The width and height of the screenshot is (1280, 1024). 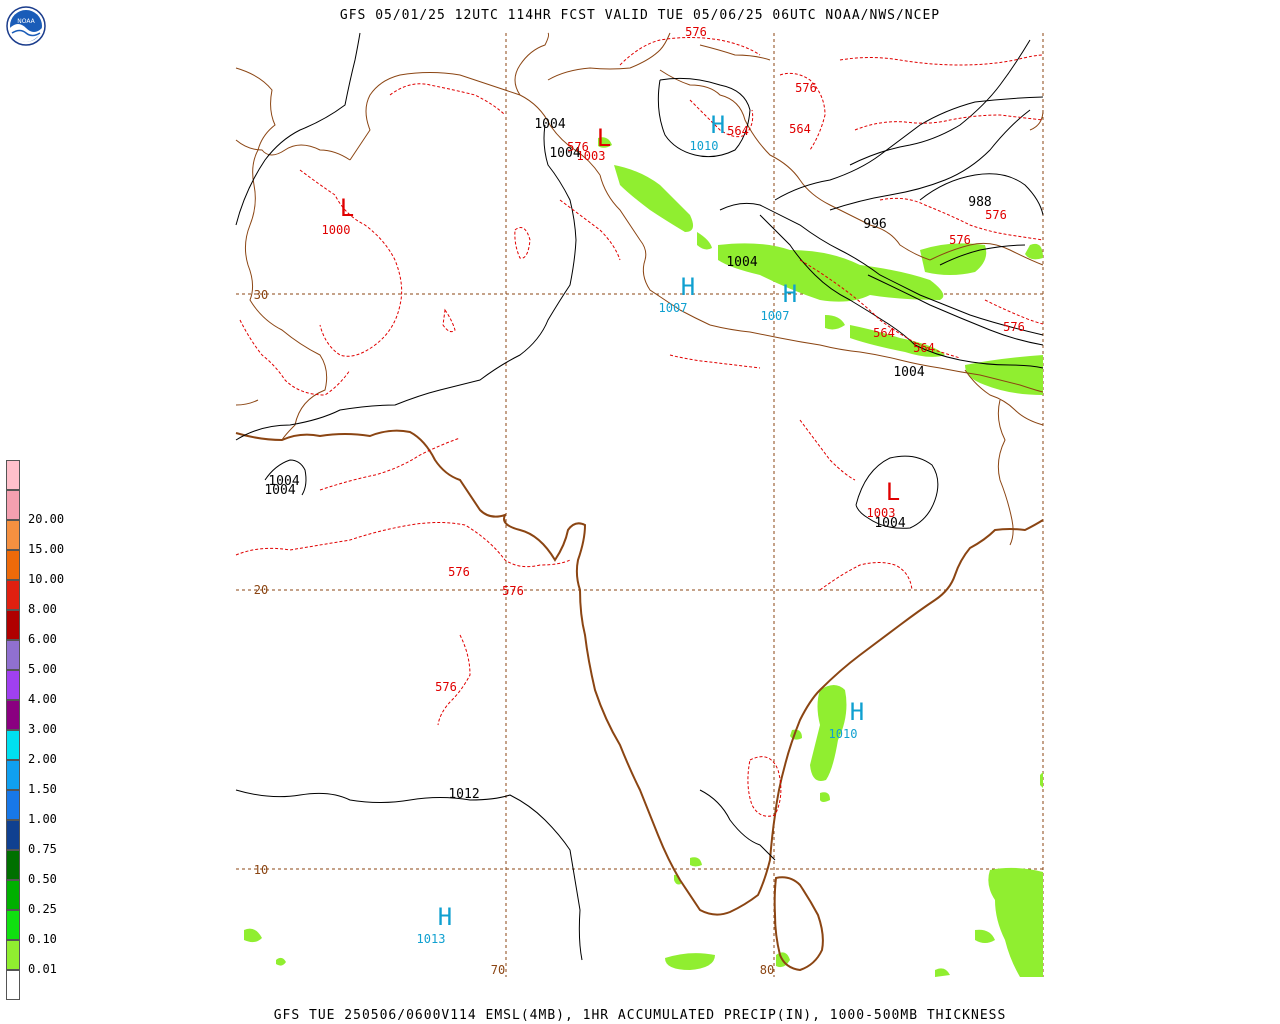 I want to click on legend-label: 1.50, so click(x=42, y=789).